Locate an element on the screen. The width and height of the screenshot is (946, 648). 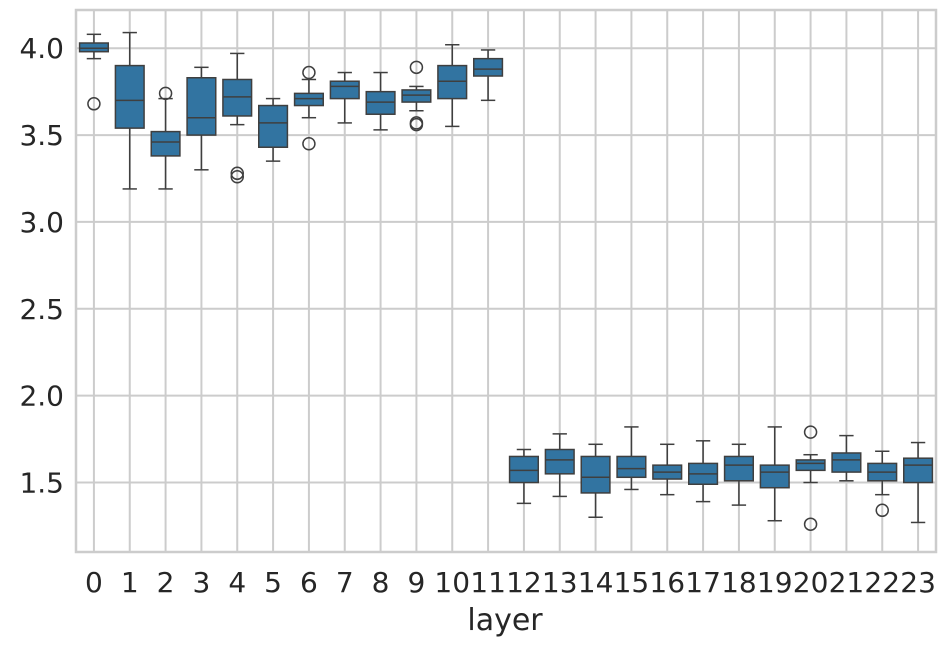
x-tick-label: 6 is located at coordinates (309, 582).